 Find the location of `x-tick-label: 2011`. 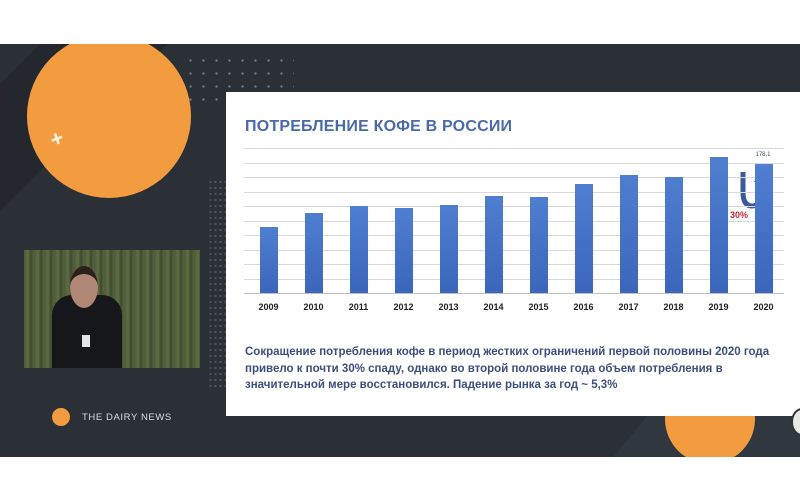

x-tick-label: 2011 is located at coordinates (358, 307).